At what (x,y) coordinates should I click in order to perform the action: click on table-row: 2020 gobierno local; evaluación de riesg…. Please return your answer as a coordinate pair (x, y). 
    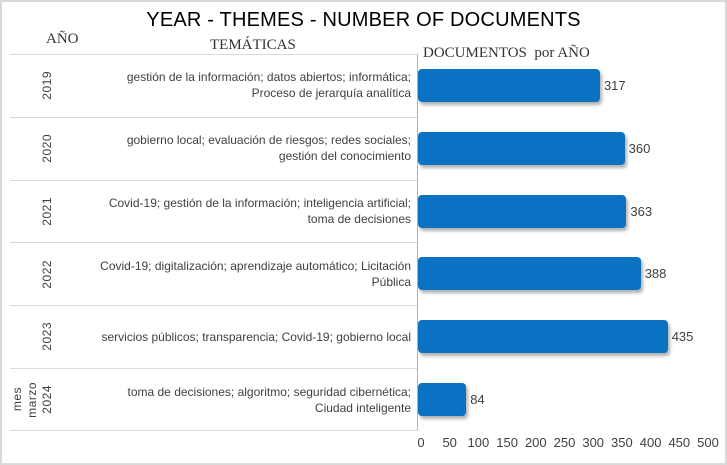
    Looking at the image, I should click on (363, 148).